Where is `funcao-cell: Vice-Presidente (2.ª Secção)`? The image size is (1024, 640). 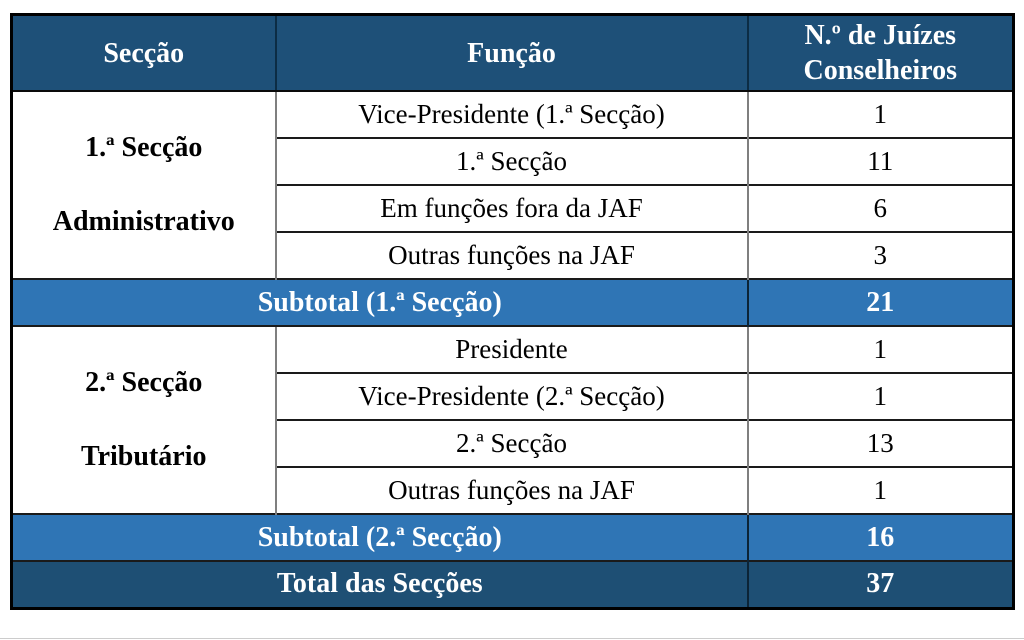
funcao-cell: Vice-Presidente (2.ª Secção) is located at coordinates (511, 396).